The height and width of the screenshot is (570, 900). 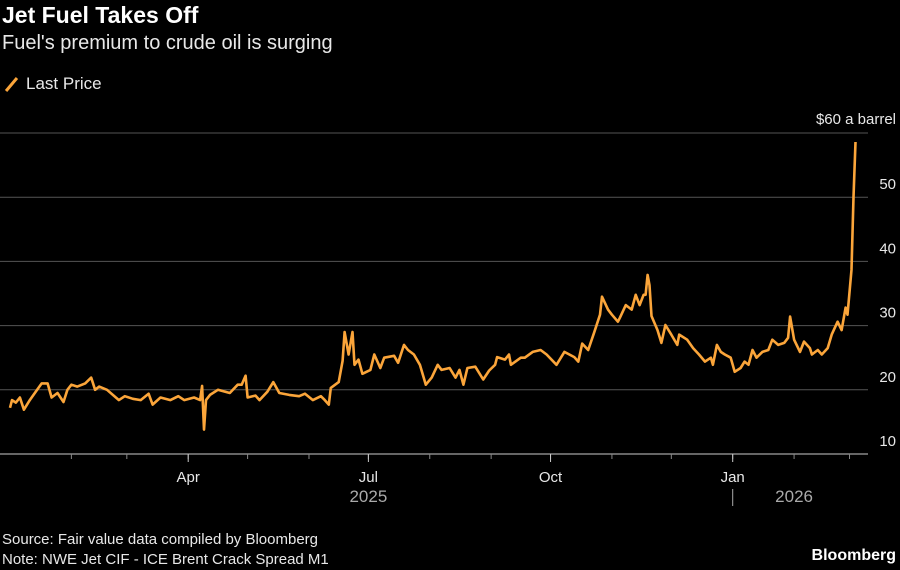 What do you see at coordinates (100, 15) in the screenshot?
I see `chart-title: Jet Fuel Takes Off` at bounding box center [100, 15].